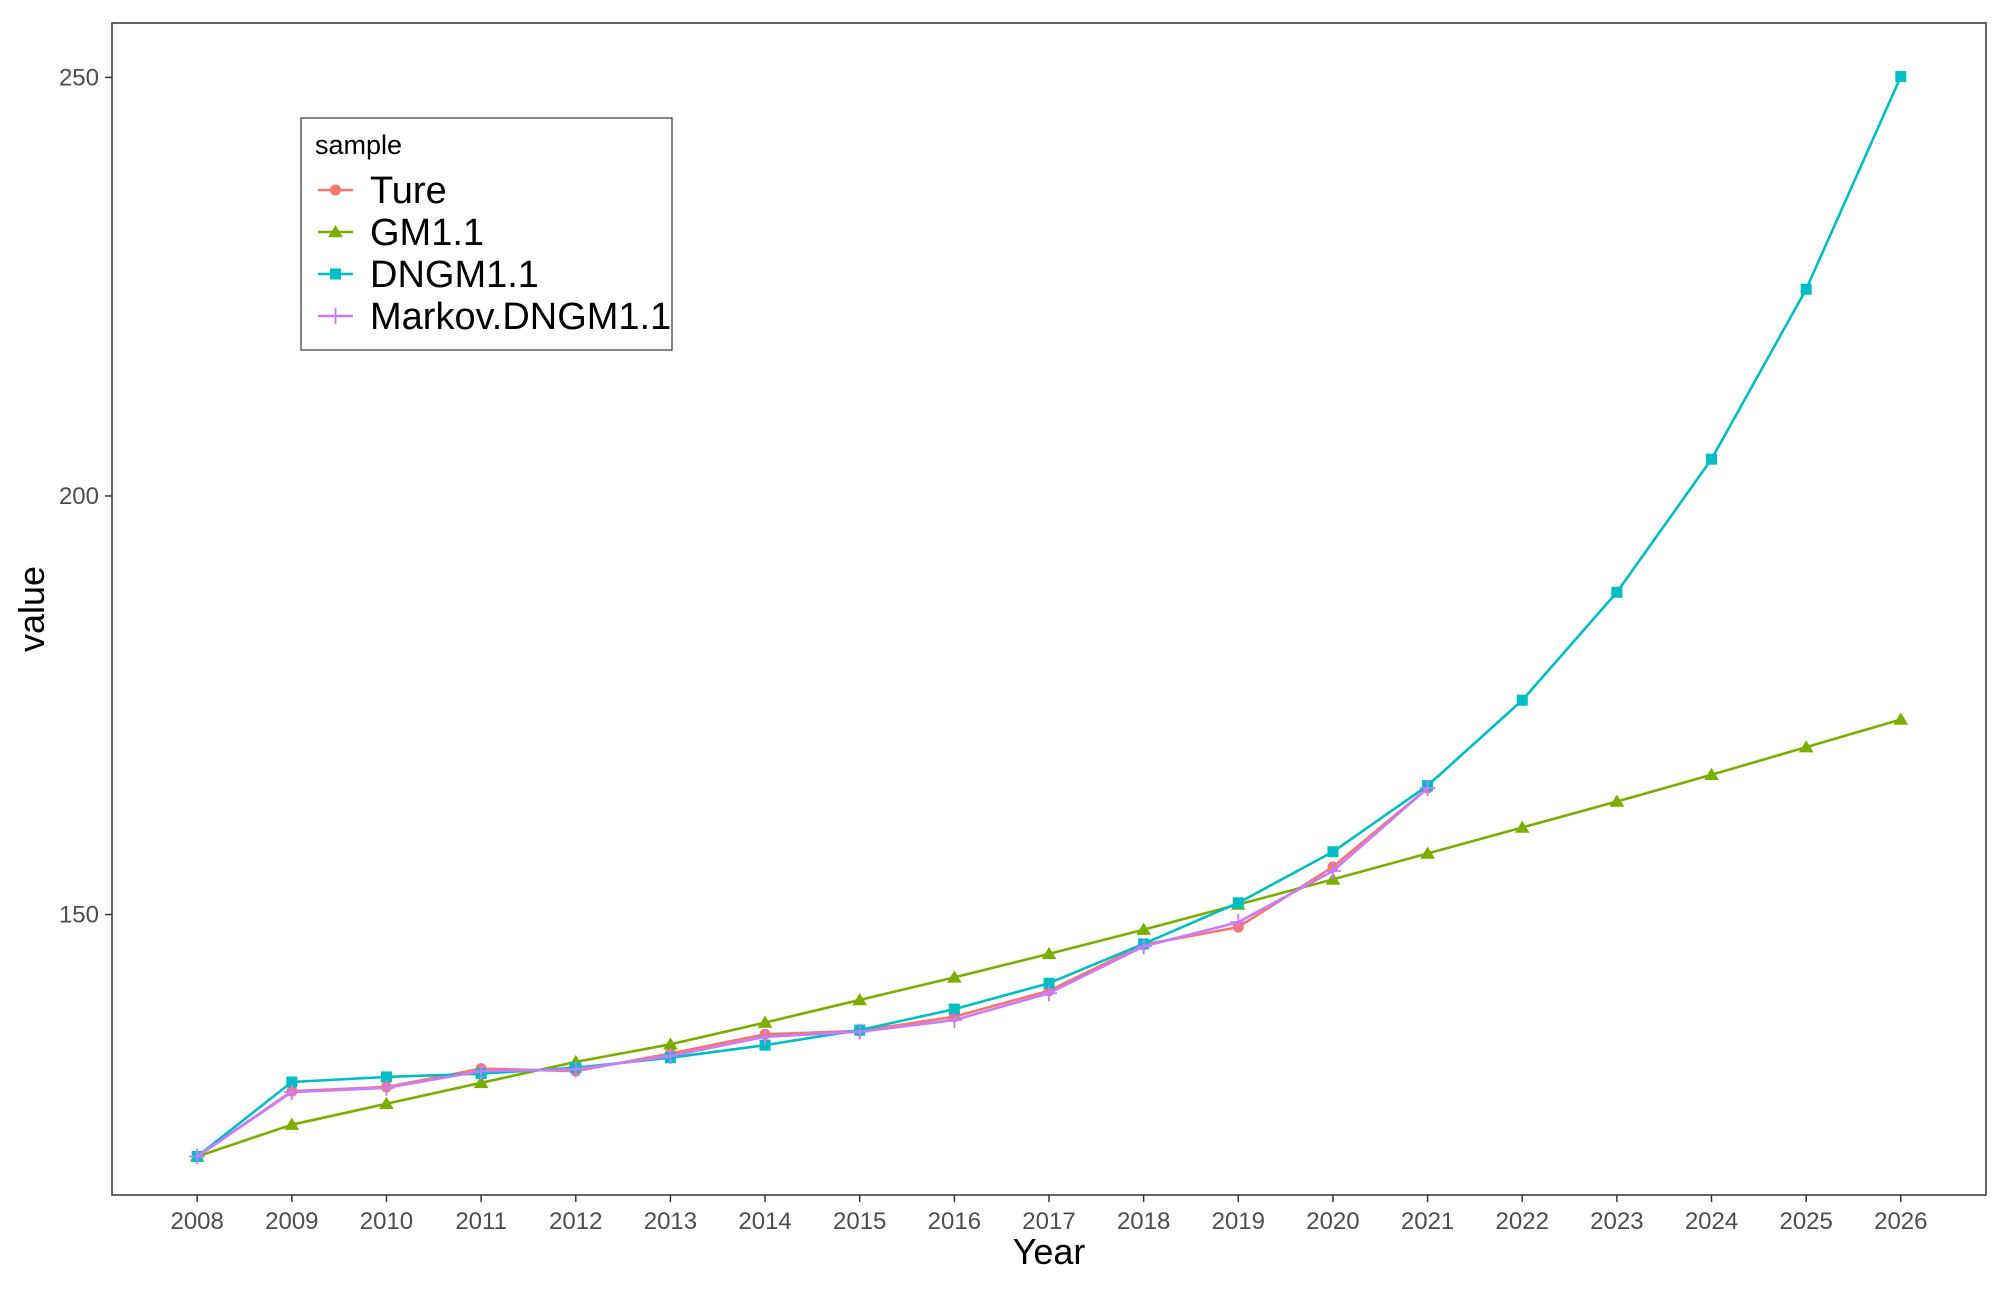  I want to click on x-axis-title: Year, so click(1049, 1251).